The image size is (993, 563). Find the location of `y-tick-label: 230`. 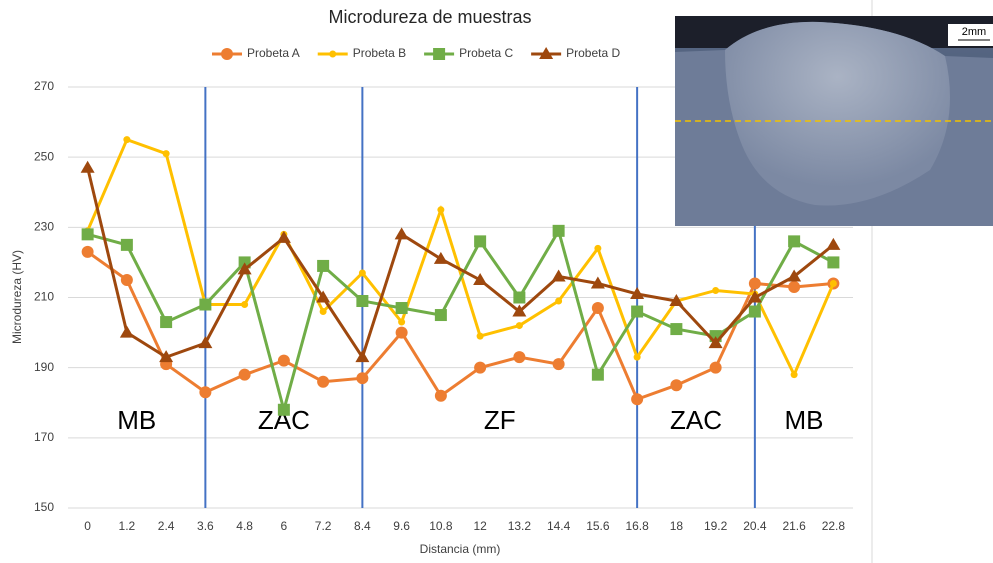

y-tick-label: 230 is located at coordinates (44, 227).